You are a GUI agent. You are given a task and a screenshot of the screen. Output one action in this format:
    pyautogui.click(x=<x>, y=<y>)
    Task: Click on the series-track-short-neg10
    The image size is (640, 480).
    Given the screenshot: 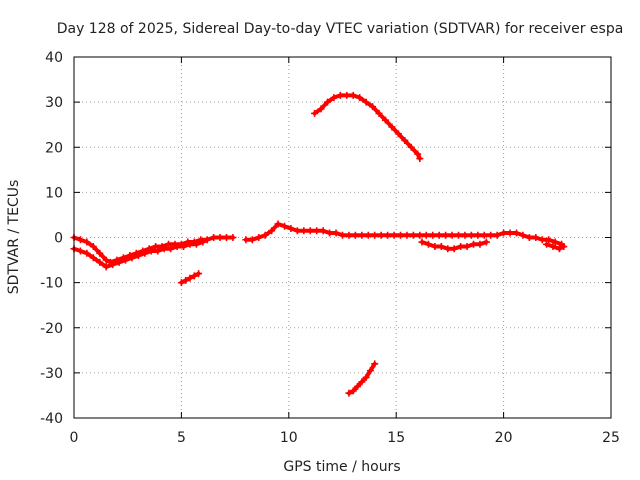 What is the action you would take?
    pyautogui.click(x=190, y=278)
    